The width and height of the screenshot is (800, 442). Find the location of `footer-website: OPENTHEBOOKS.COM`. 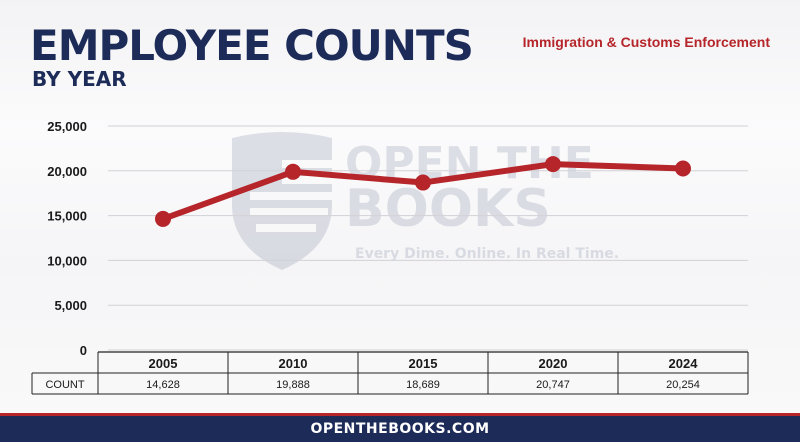

footer-website: OPENTHEBOOKS.COM is located at coordinates (400, 429).